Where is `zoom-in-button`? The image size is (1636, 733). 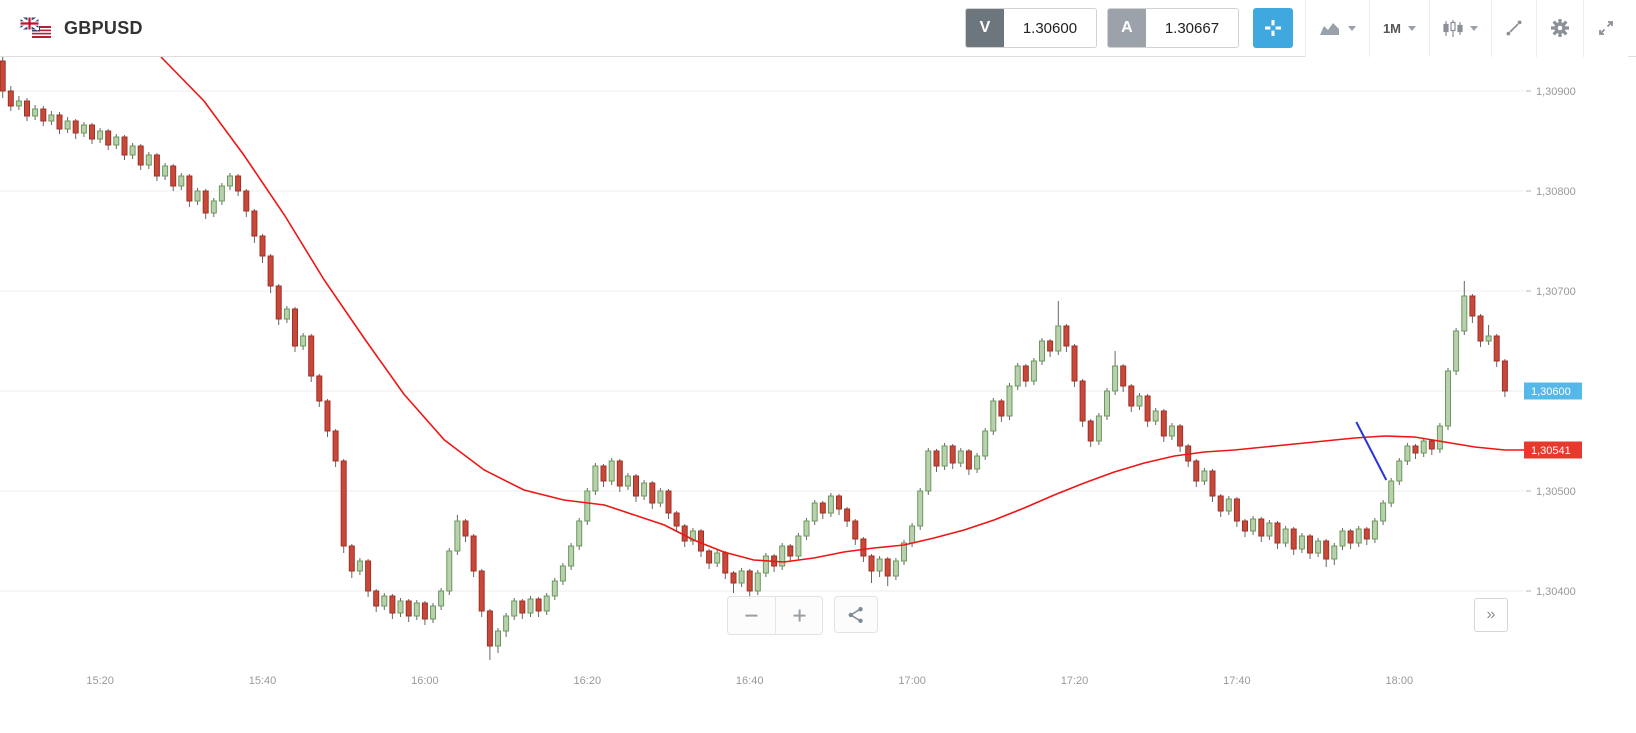
zoom-in-button is located at coordinates (798, 615).